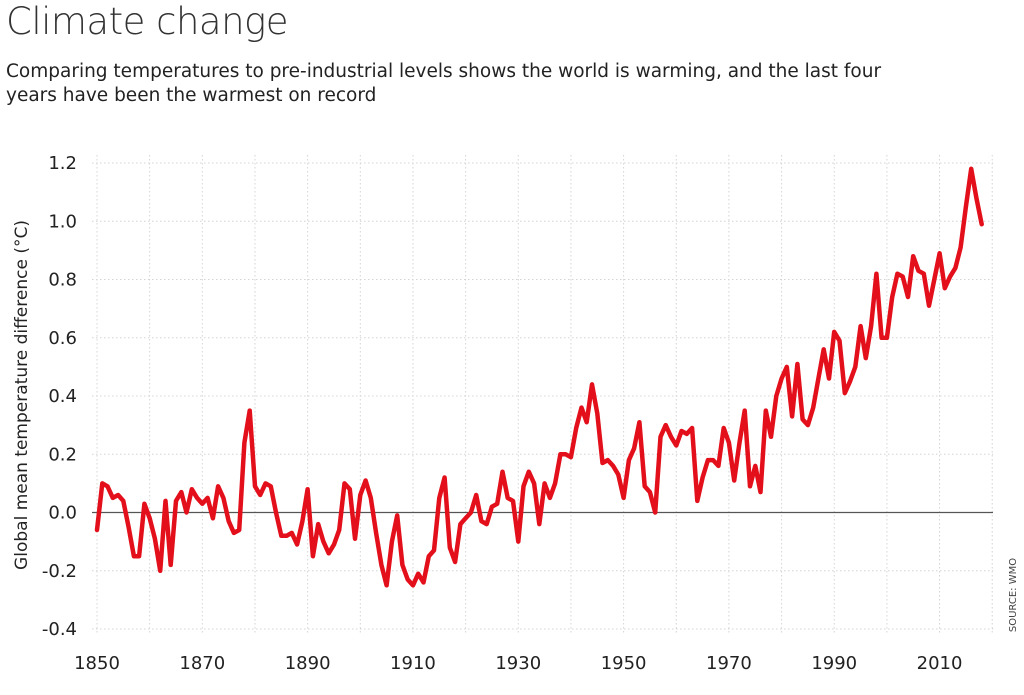  I want to click on x-tick-label: 1850, so click(97, 663).